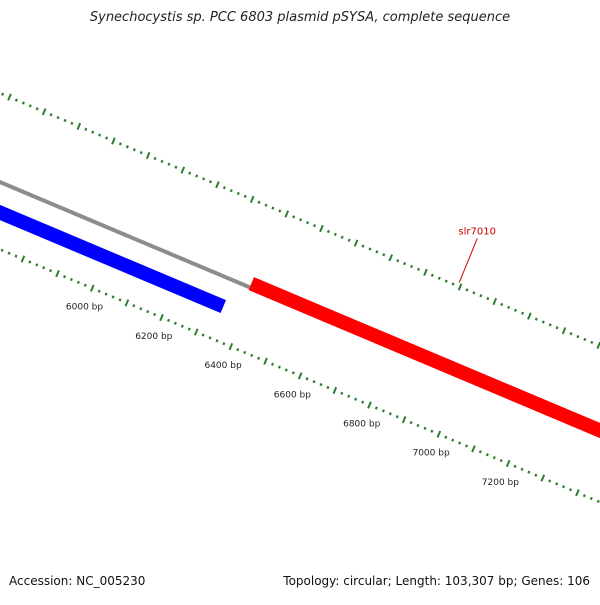 Image resolution: width=600 pixels, height=605 pixels. What do you see at coordinates (468, 260) in the screenshot?
I see `gene-label-leader` at bounding box center [468, 260].